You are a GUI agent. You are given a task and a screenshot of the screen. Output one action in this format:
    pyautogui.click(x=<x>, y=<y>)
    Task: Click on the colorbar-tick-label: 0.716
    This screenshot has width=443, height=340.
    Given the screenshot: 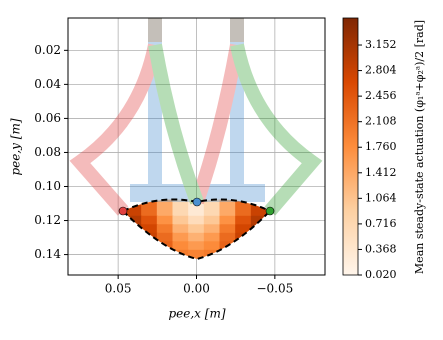 What is the action you would take?
    pyautogui.click(x=381, y=223)
    